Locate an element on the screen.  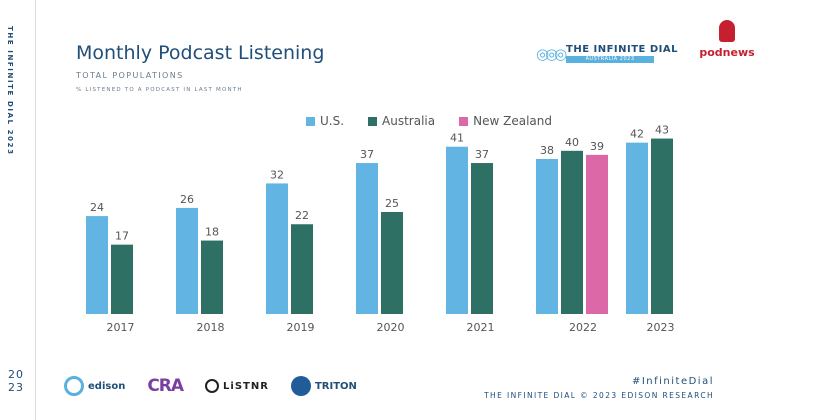
data-label-australia-2022: 40 is located at coordinates (572, 142).